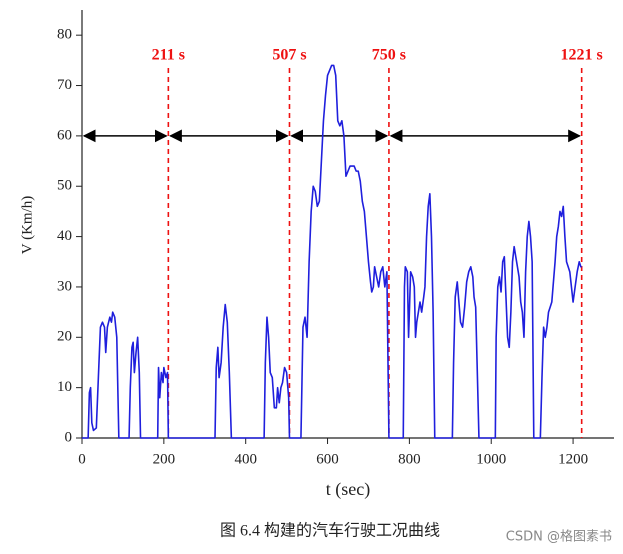  I want to click on y-tick-label: 70, so click(64, 85).